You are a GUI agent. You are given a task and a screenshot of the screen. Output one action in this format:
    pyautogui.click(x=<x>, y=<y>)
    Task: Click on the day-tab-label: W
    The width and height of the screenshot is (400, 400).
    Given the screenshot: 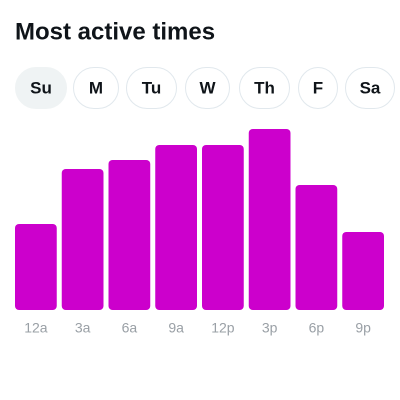 What is the action you would take?
    pyautogui.click(x=207, y=87)
    